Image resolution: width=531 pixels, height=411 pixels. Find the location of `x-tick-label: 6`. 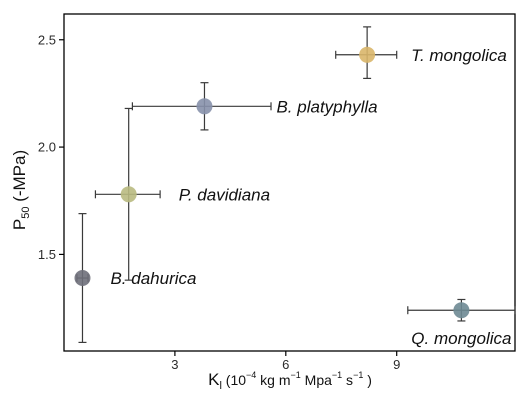

x-tick-label: 6 is located at coordinates (285, 364).